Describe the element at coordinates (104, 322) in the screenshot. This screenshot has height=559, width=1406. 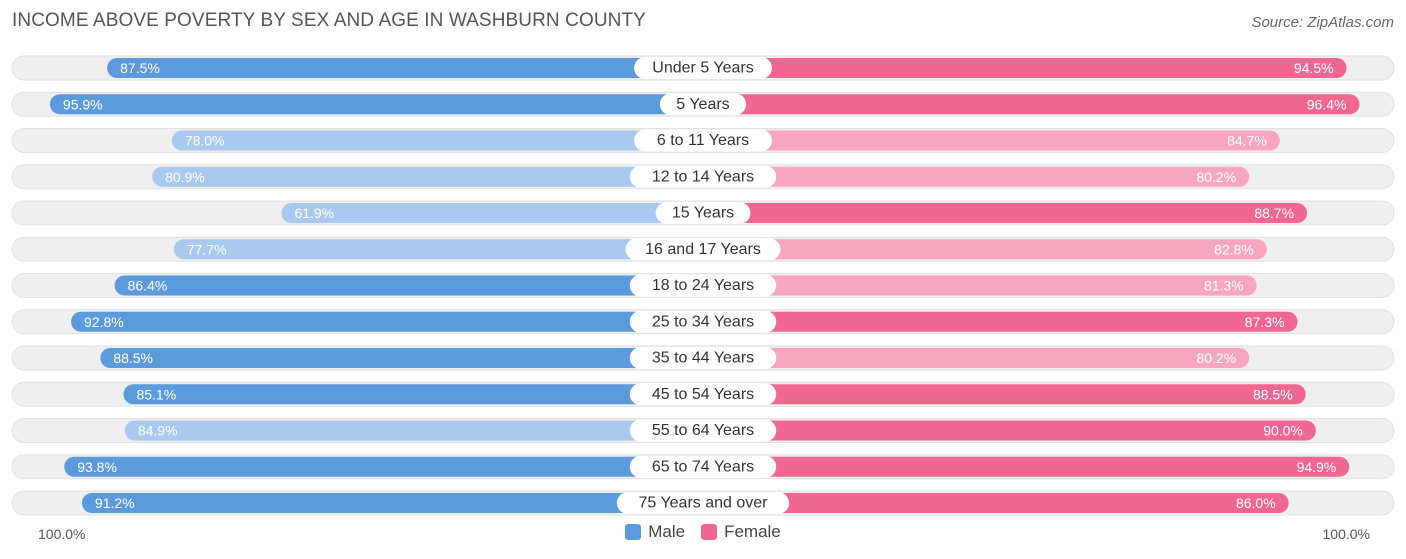
I see `data-label-male: 92.8%` at that location.